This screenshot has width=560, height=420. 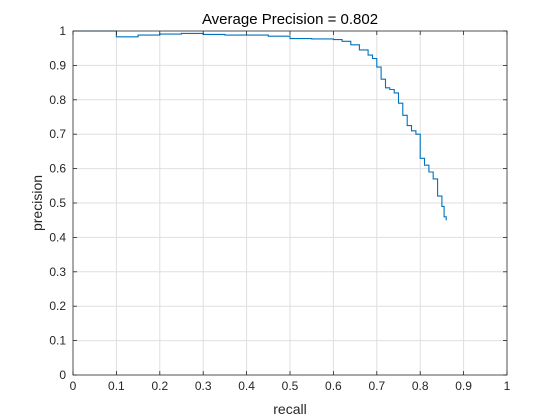 I want to click on y-tick-label: 0.8, so click(x=57, y=100).